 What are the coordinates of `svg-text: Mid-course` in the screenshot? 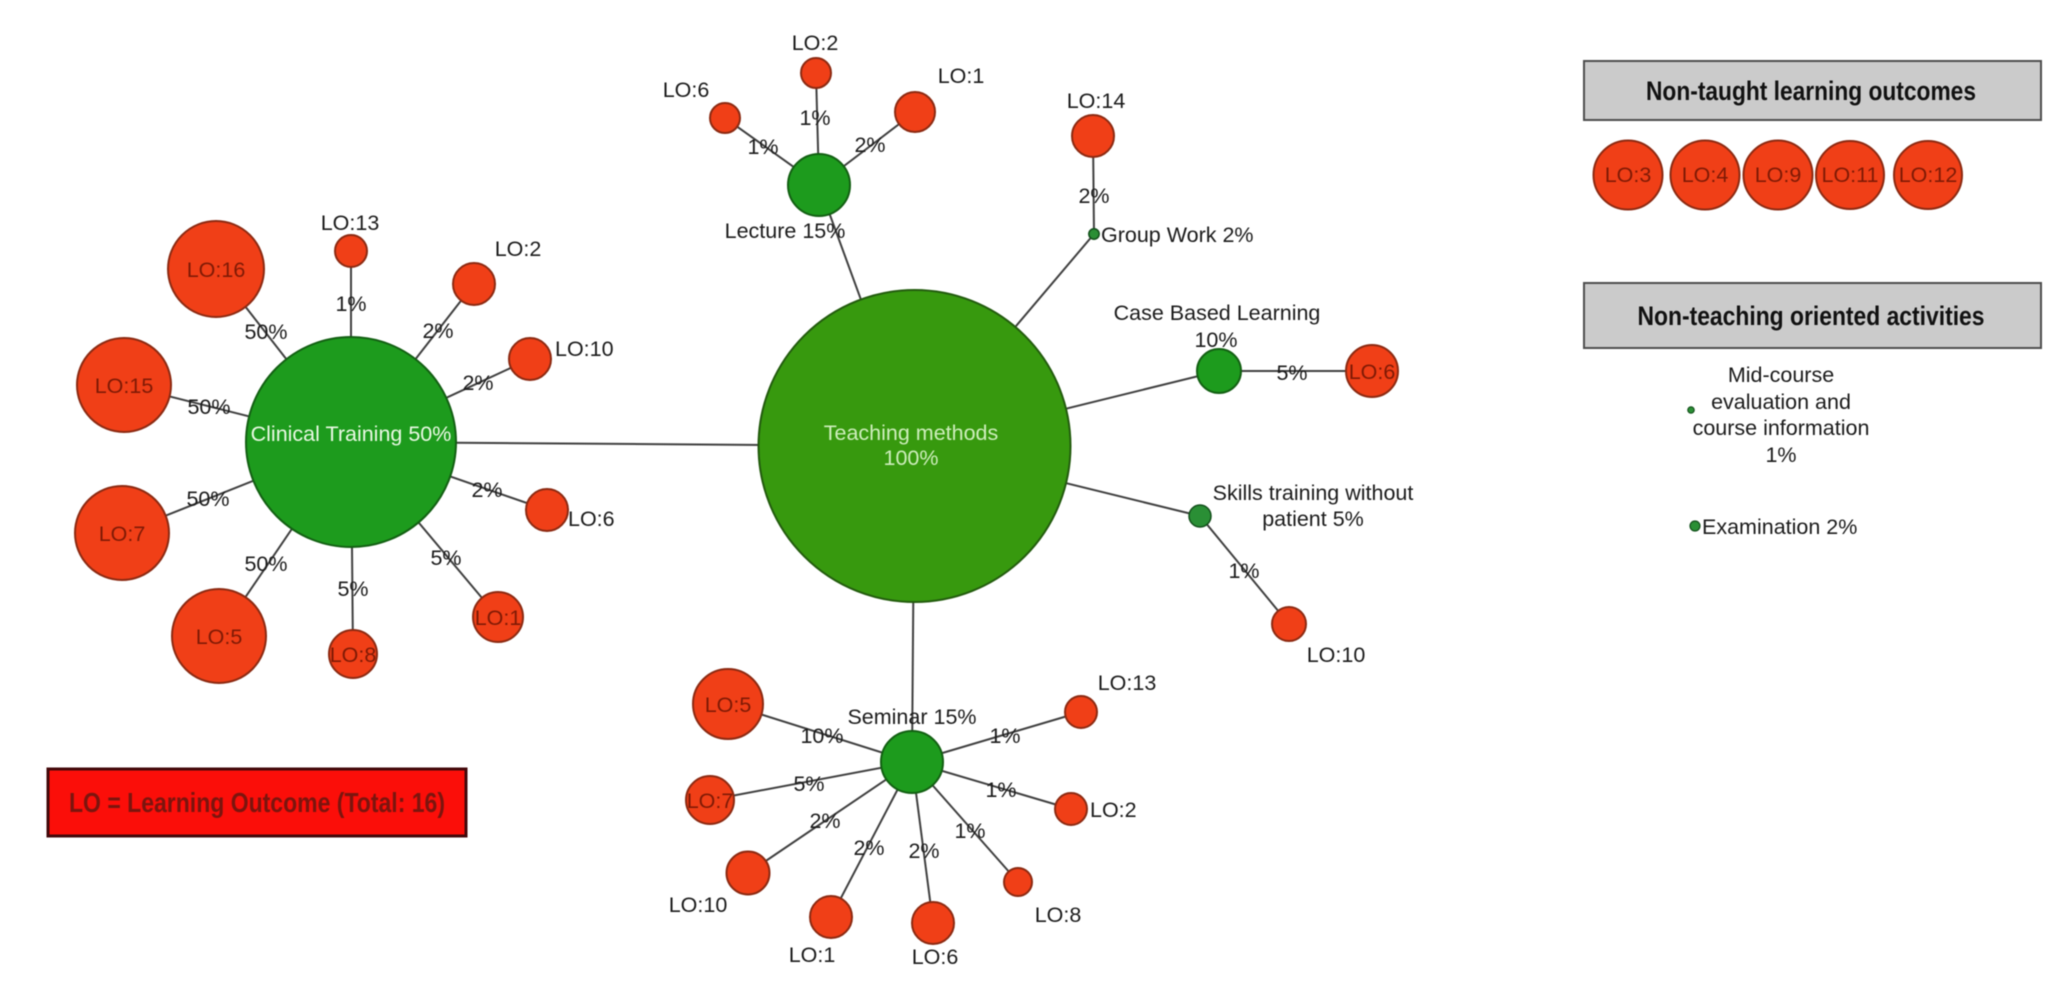 It's located at (1781, 375).